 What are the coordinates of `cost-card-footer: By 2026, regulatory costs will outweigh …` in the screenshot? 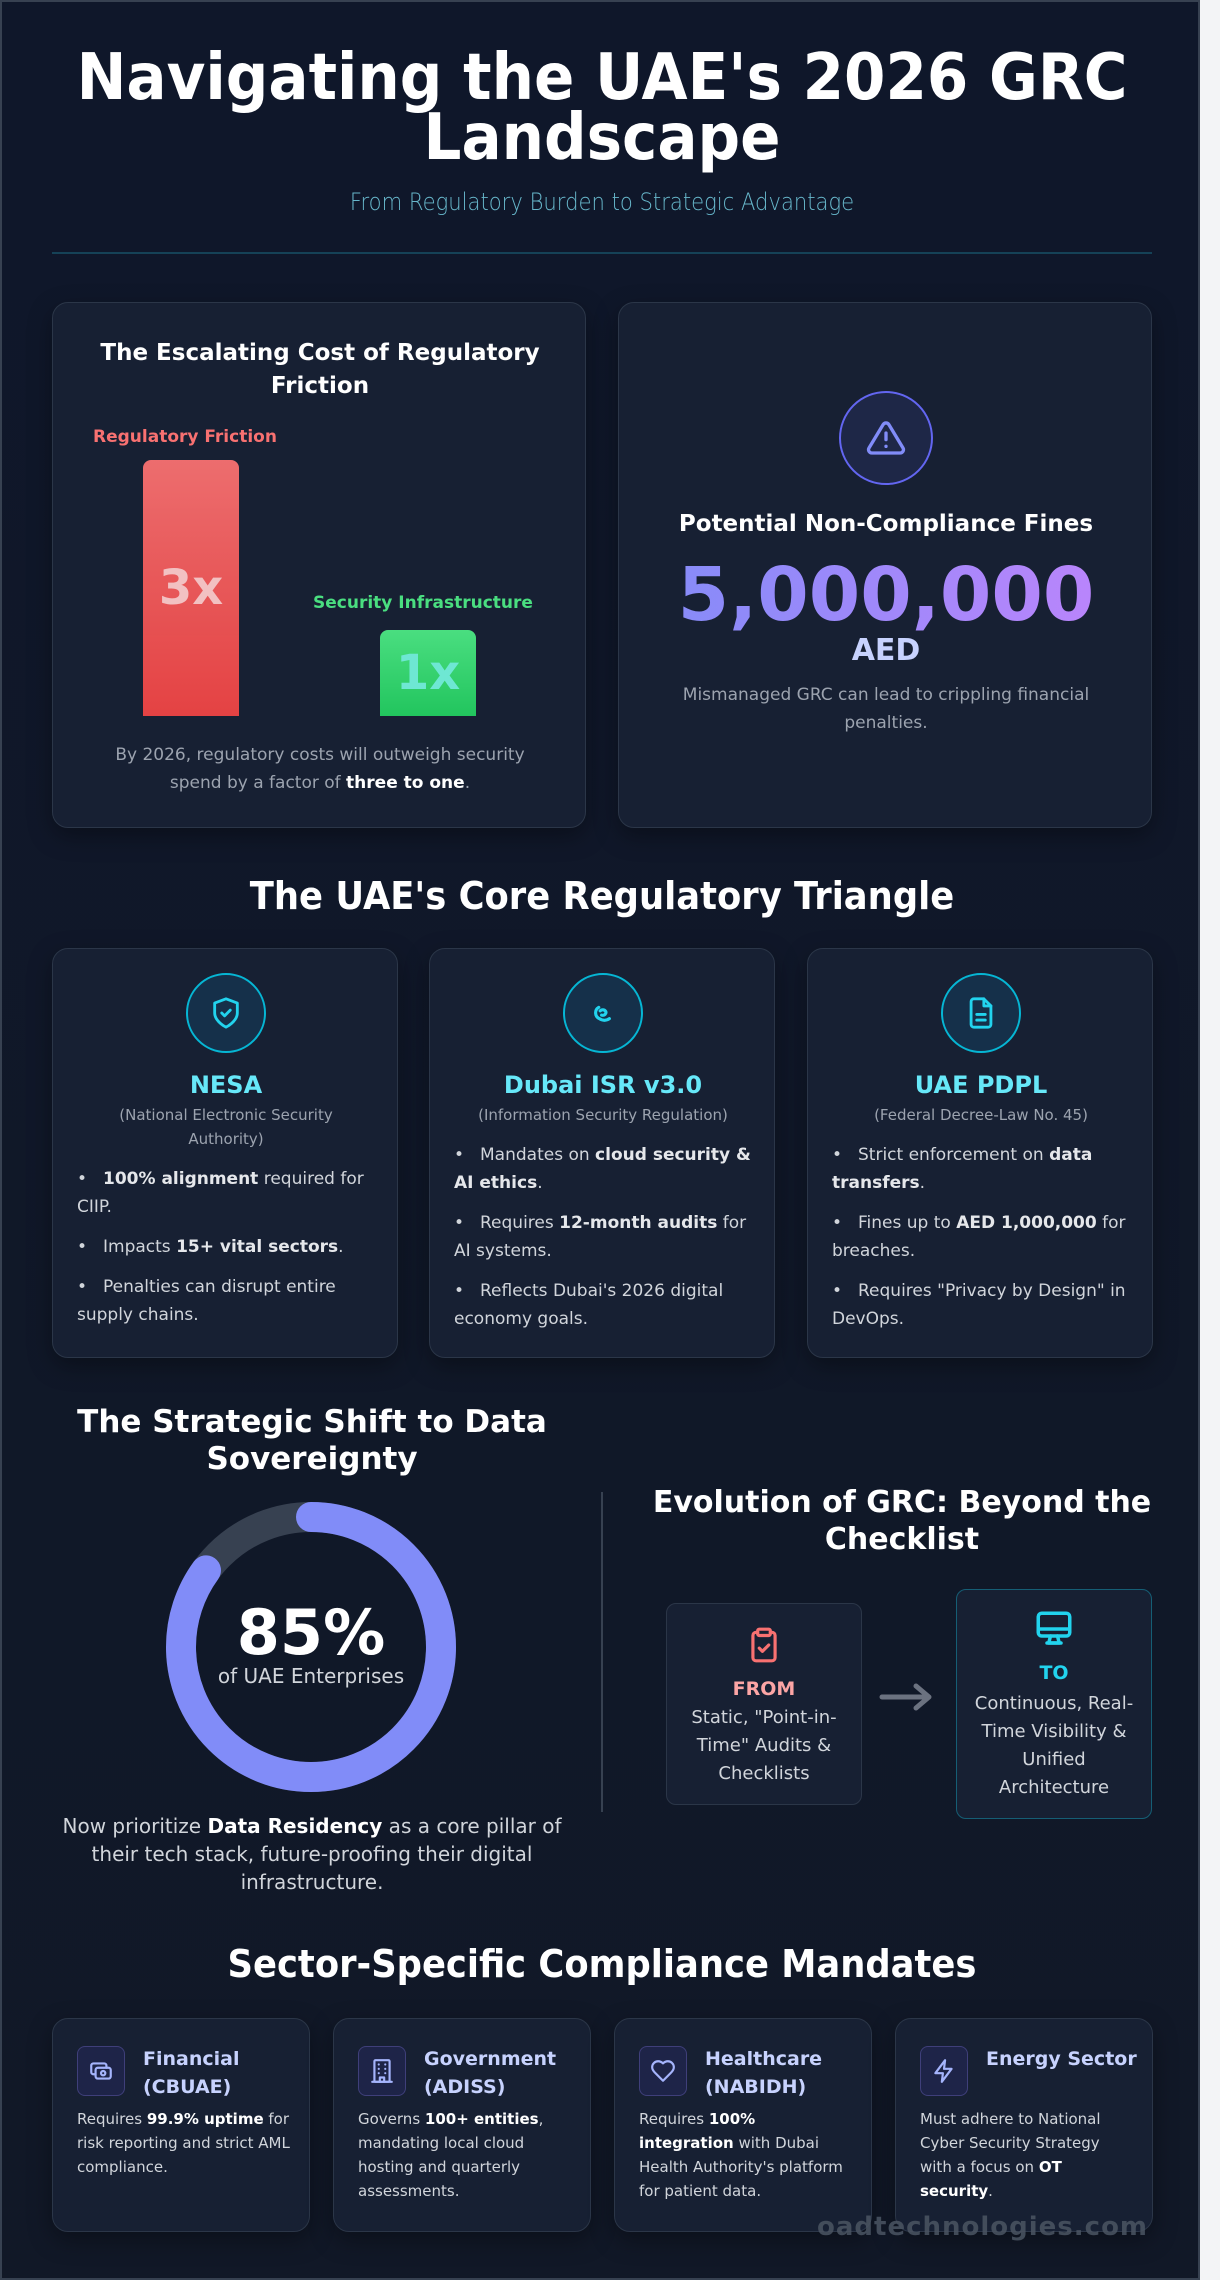 It's located at (320, 769).